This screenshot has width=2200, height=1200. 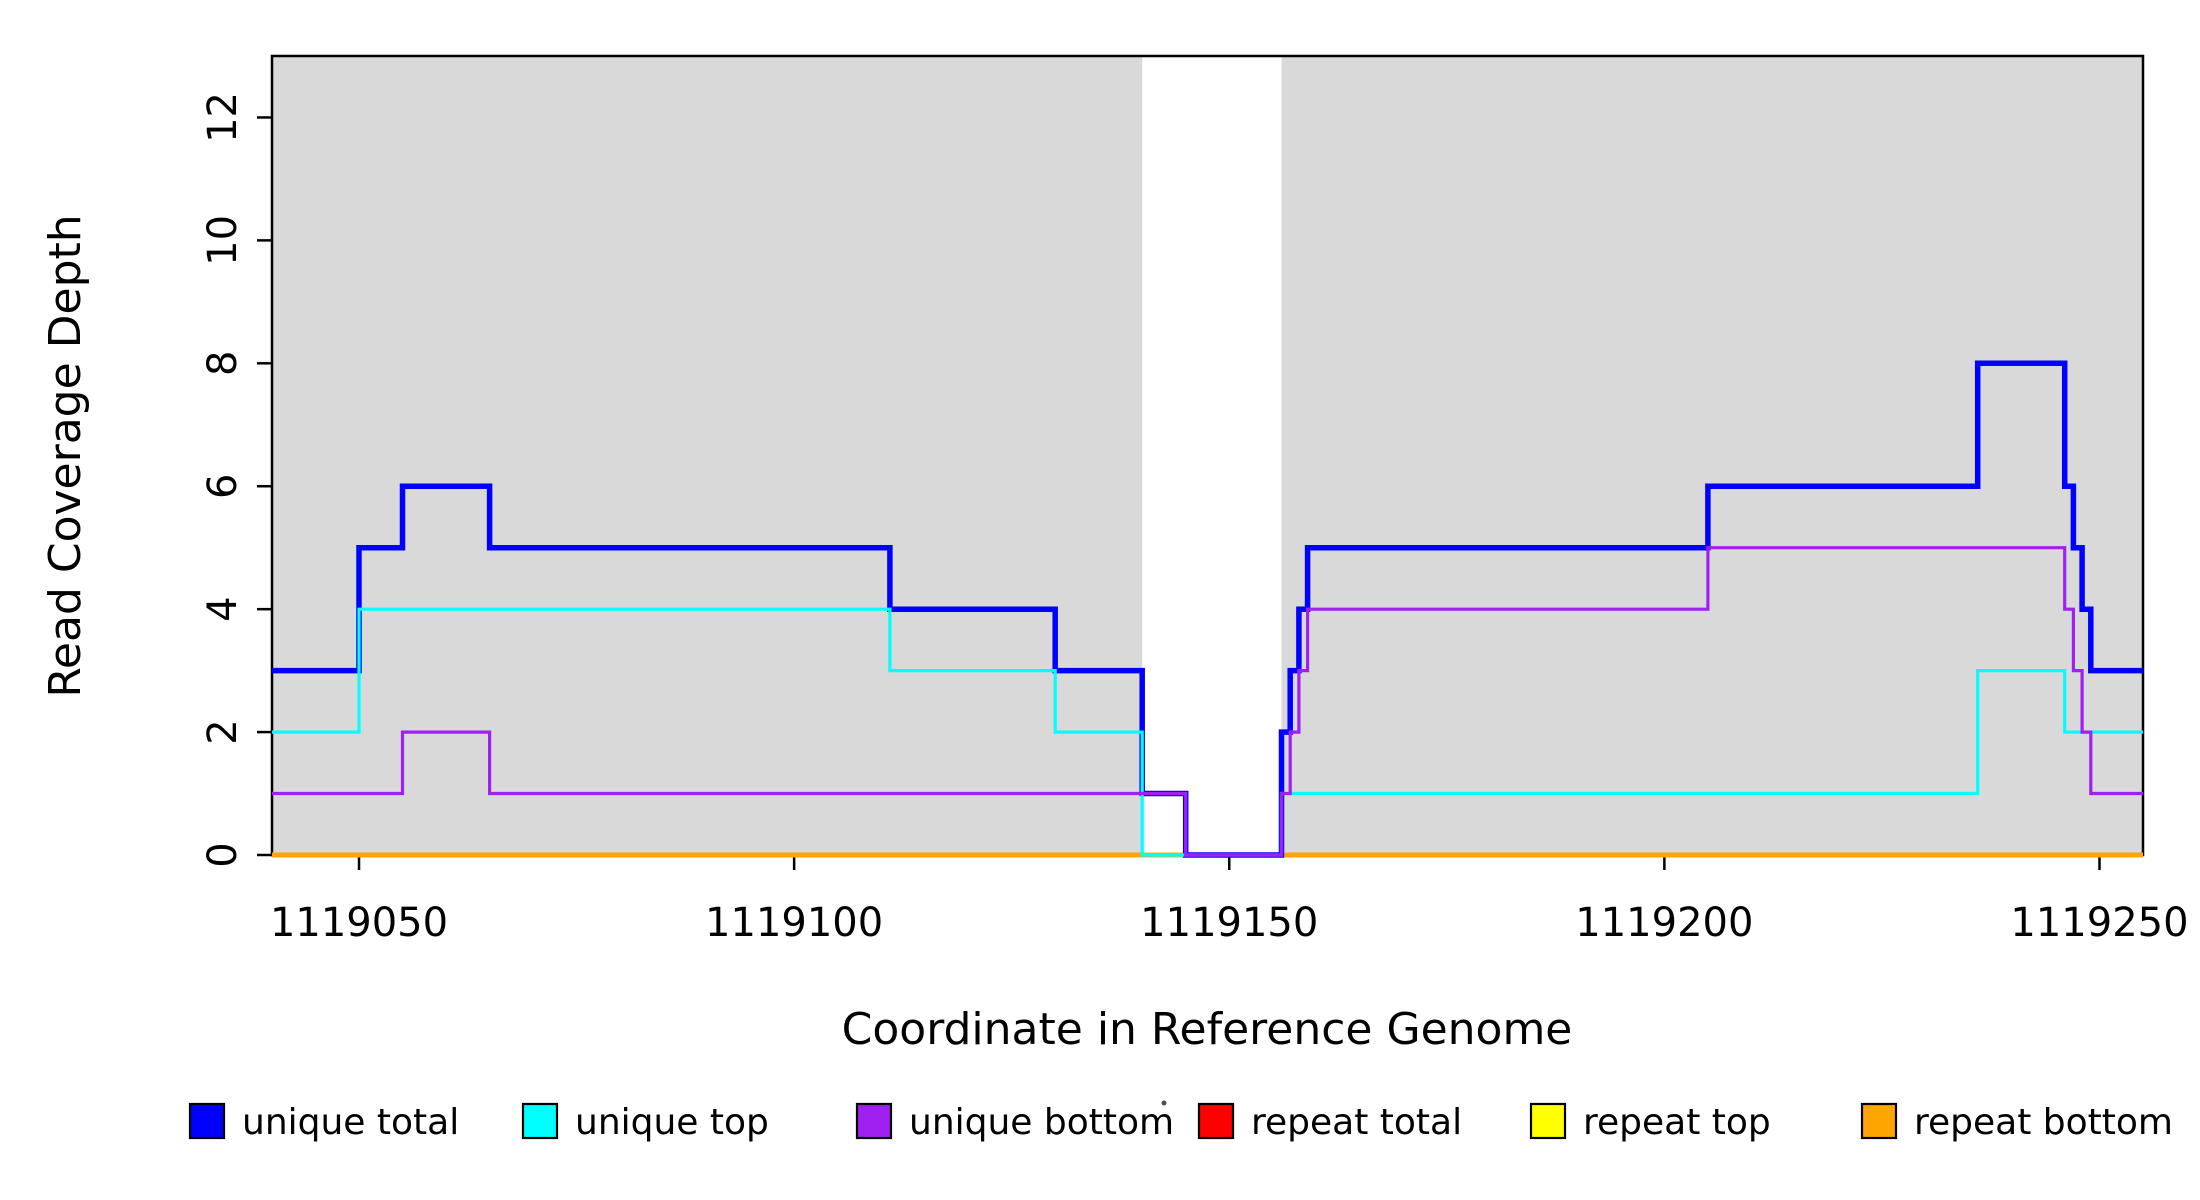 I want to click on x-tick-label: 1119100, so click(x=794, y=923).